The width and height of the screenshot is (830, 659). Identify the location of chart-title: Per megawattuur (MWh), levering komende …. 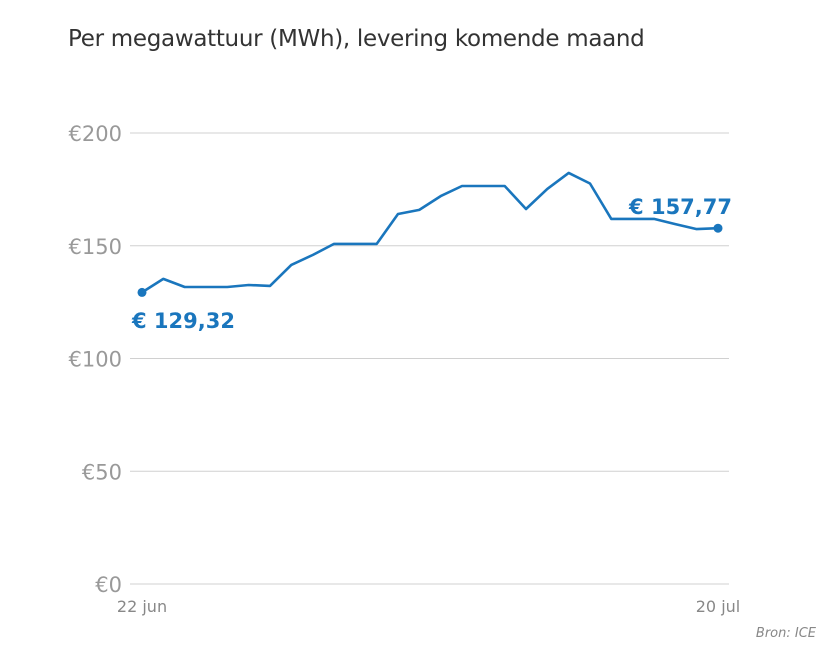
(356, 39).